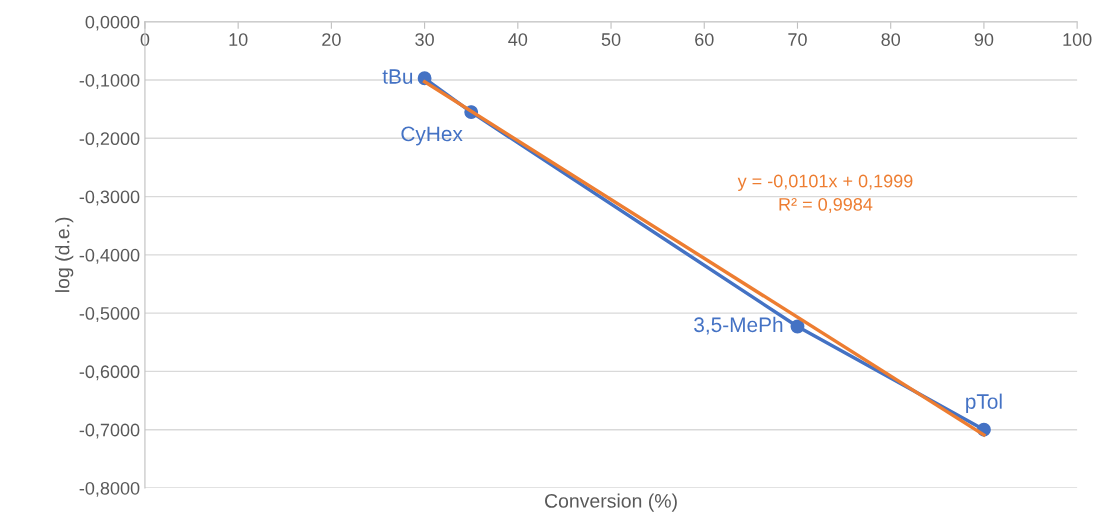  Describe the element at coordinates (64, 254) in the screenshot. I see `y-axis-title: log (d.e.)` at that location.